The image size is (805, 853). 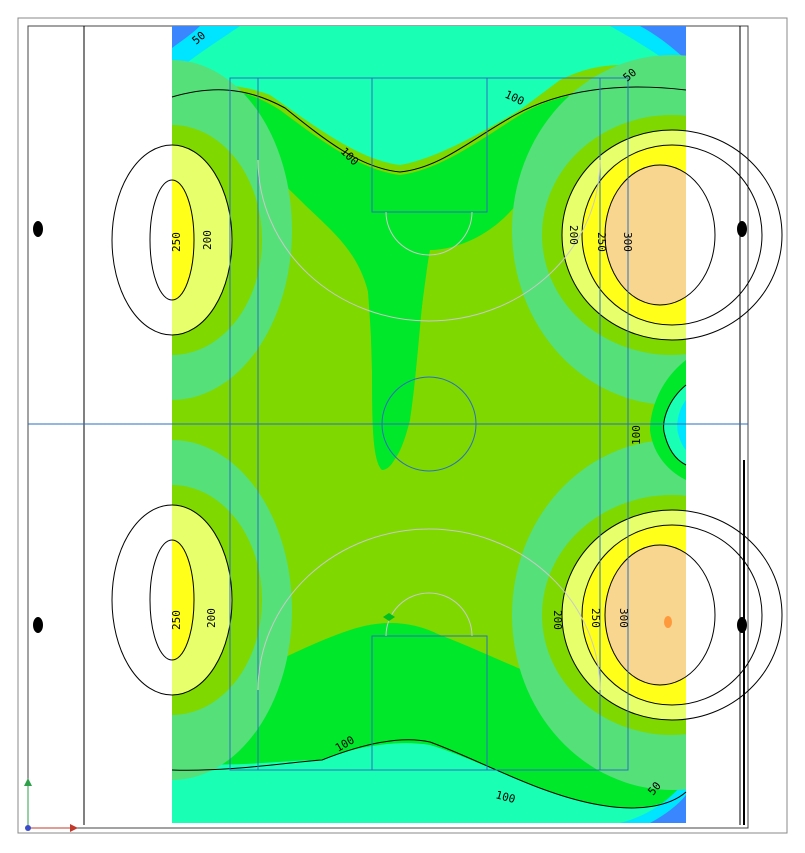 I want to click on marker-icon, so click(x=389, y=617).